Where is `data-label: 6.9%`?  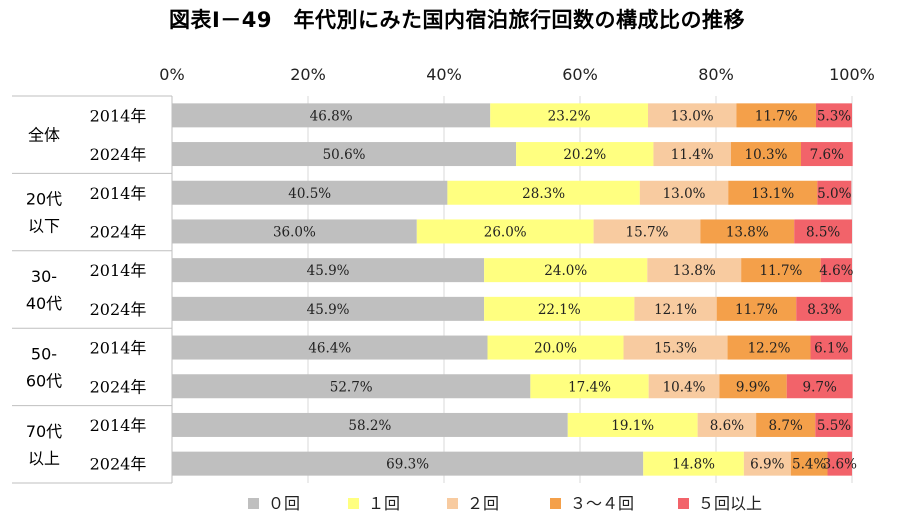 data-label: 6.9% is located at coordinates (767, 465).